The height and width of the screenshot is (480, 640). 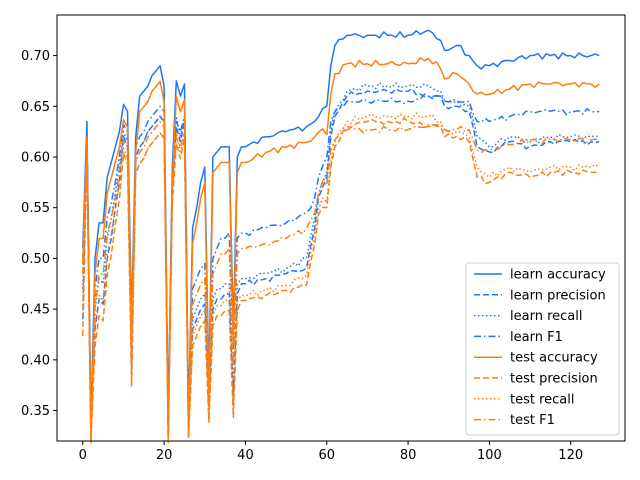 I want to click on legend-label: learn F1, so click(x=536, y=337).